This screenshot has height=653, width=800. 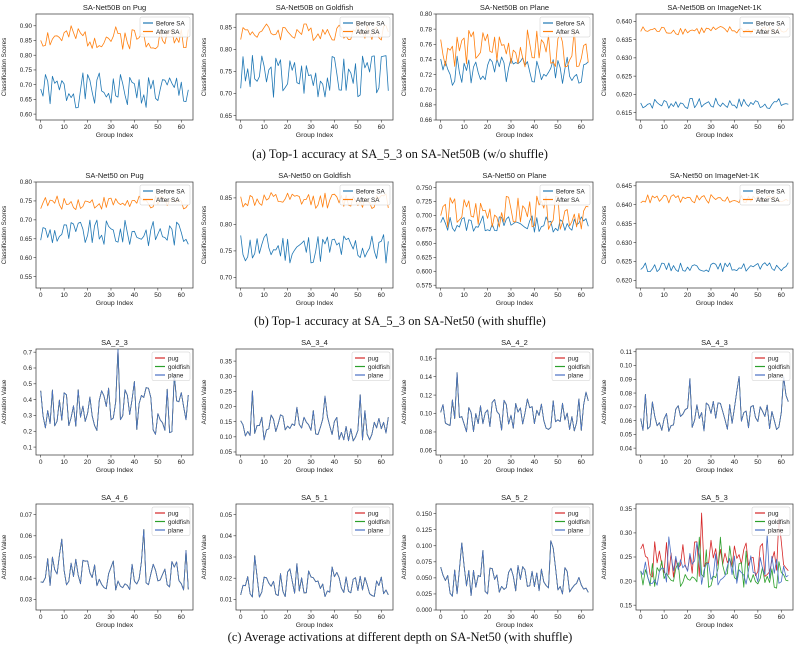 What do you see at coordinates (514, 342) in the screenshot?
I see `chart-title: SA_4_2` at bounding box center [514, 342].